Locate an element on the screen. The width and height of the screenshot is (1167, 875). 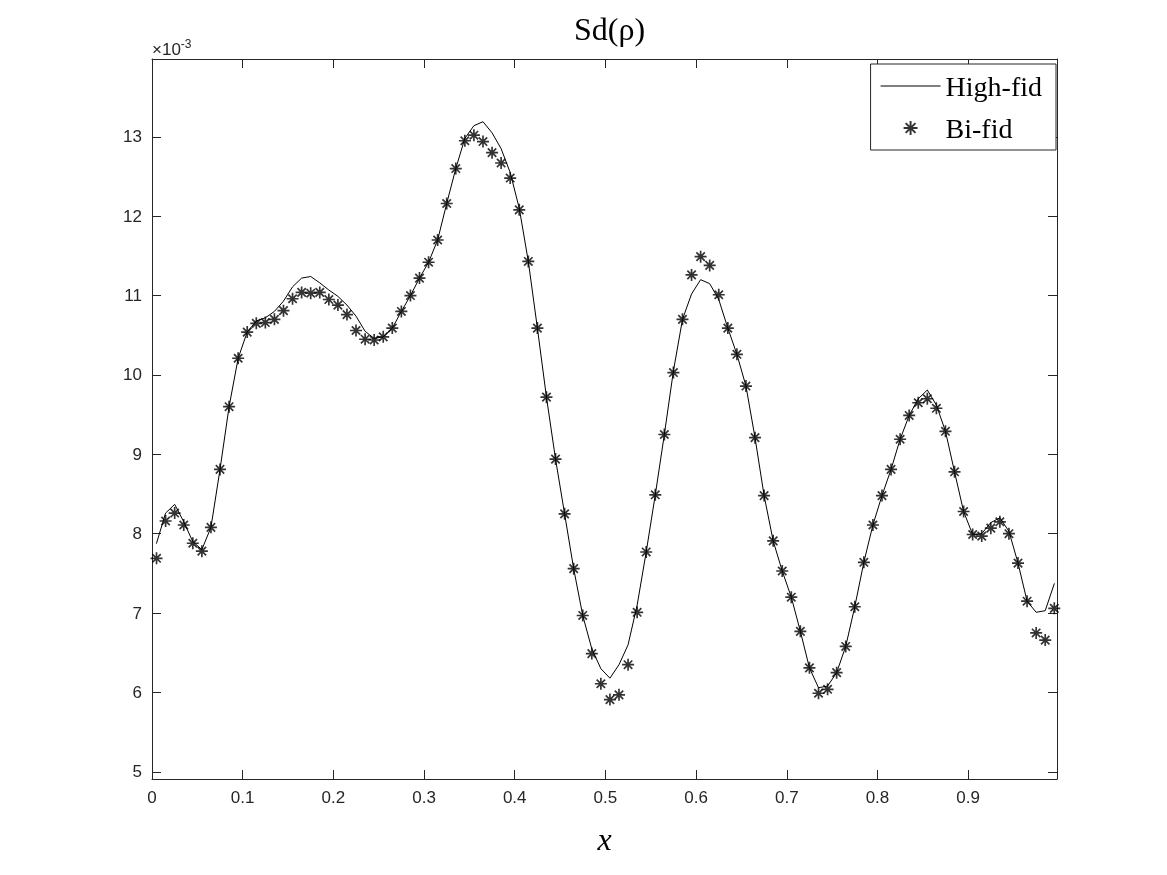
x-tick-label: 0 is located at coordinates (152, 797).